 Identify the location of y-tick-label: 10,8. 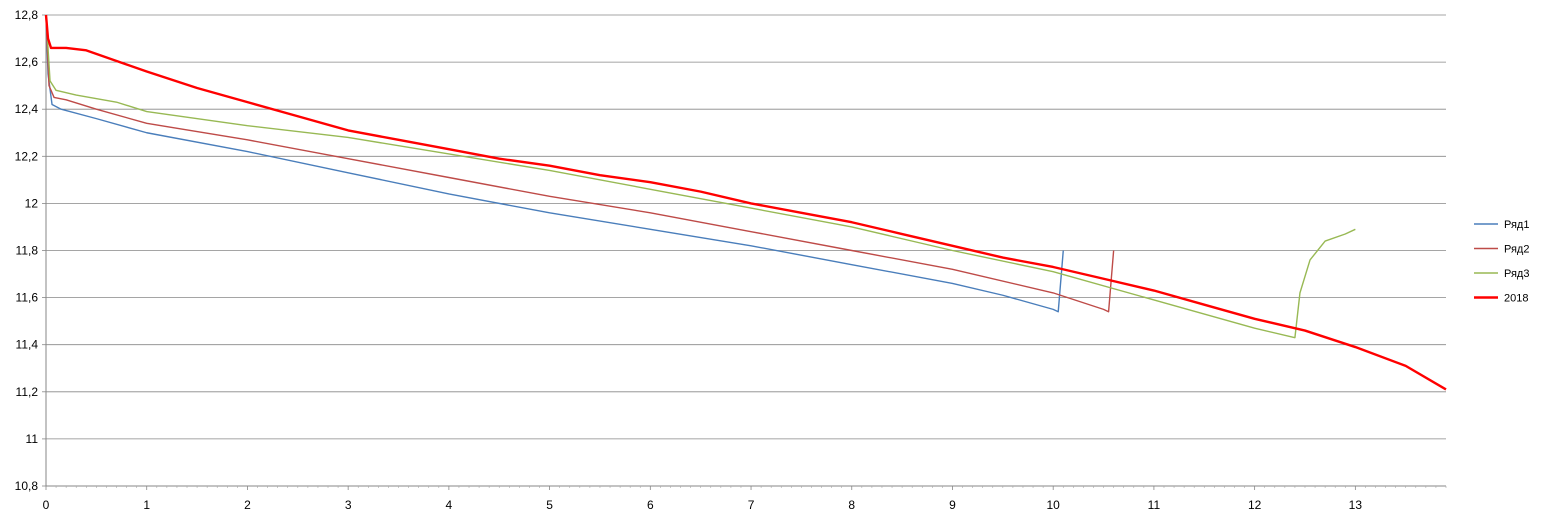
(27, 486).